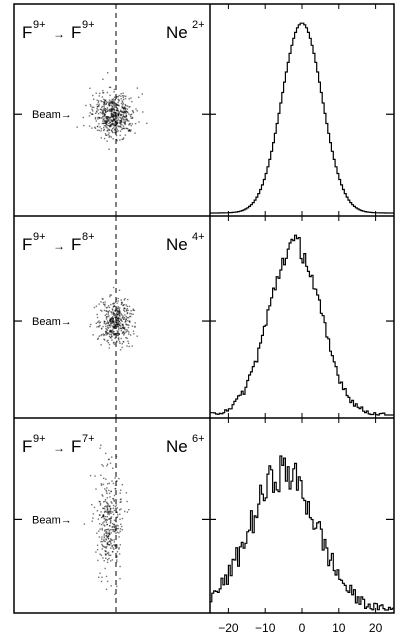 This screenshot has height=639, width=411. What do you see at coordinates (112, 111) in the screenshot?
I see `spot-distribution` at bounding box center [112, 111].